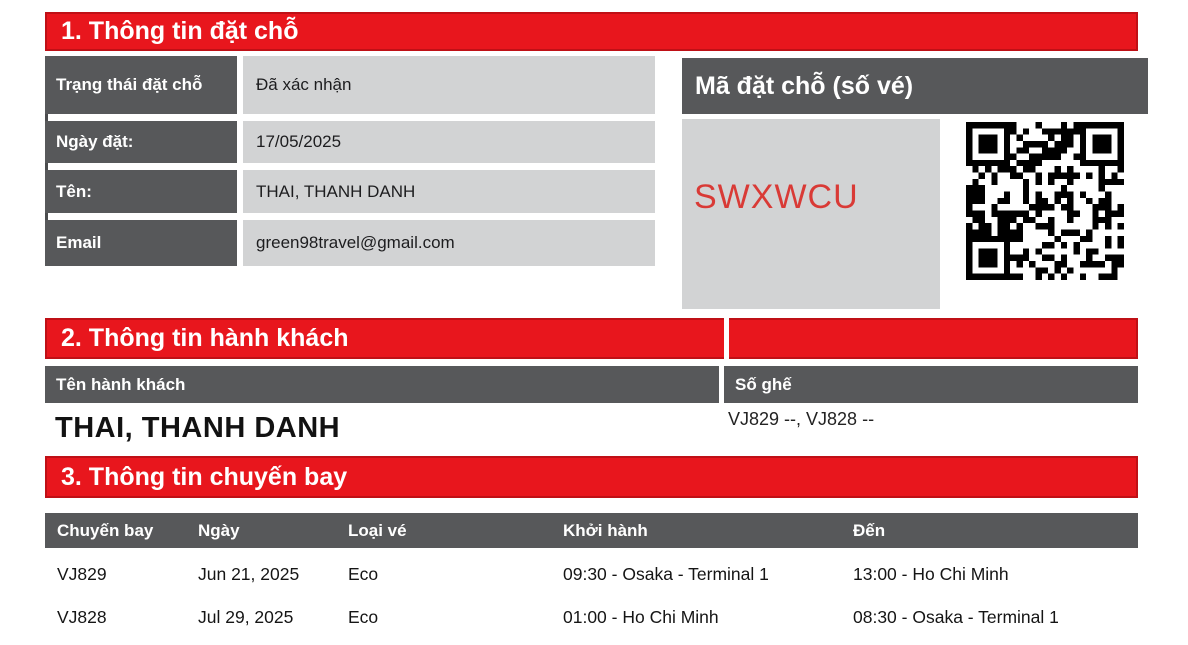 The width and height of the screenshot is (1188, 645). I want to click on field-label-status: Trạng thái đặt chỗ, so click(141, 85).